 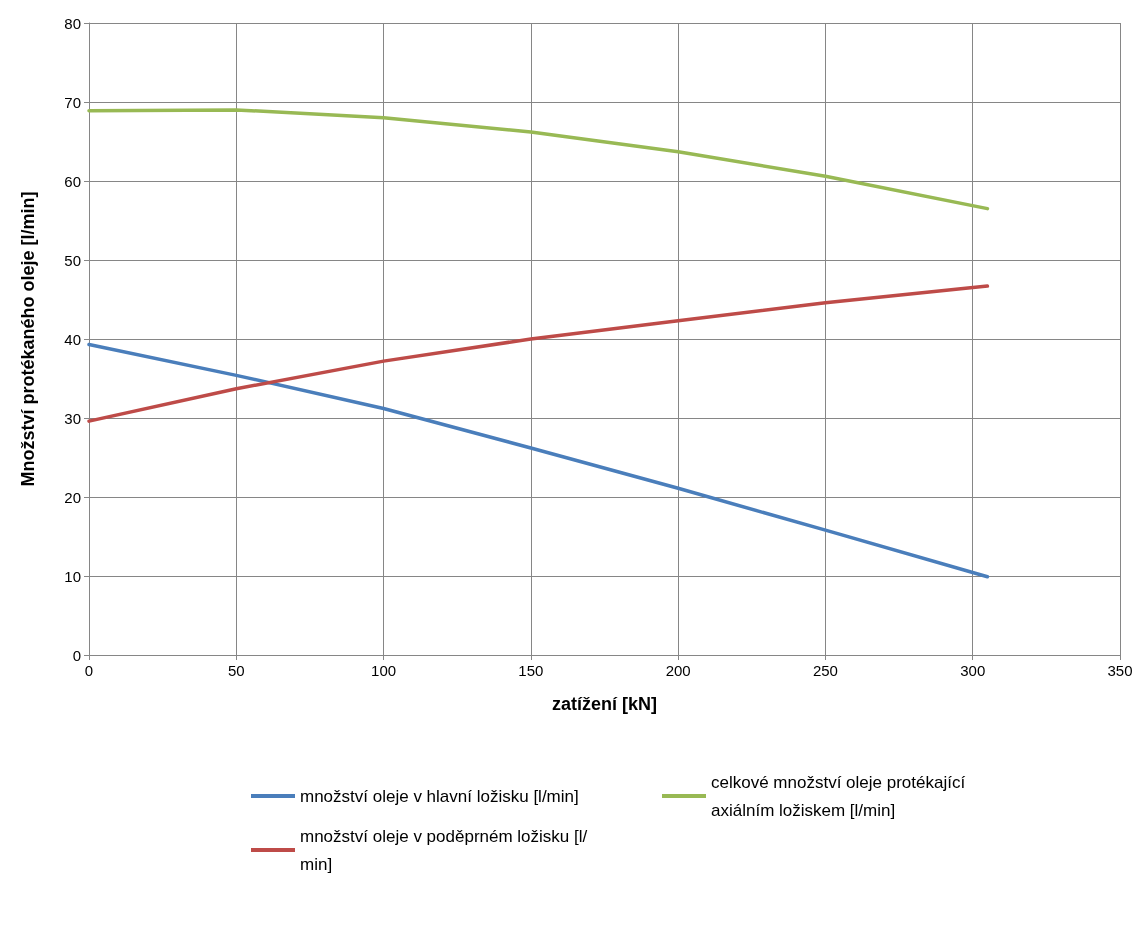 What do you see at coordinates (236, 670) in the screenshot?
I see `x-tick-label: 50` at bounding box center [236, 670].